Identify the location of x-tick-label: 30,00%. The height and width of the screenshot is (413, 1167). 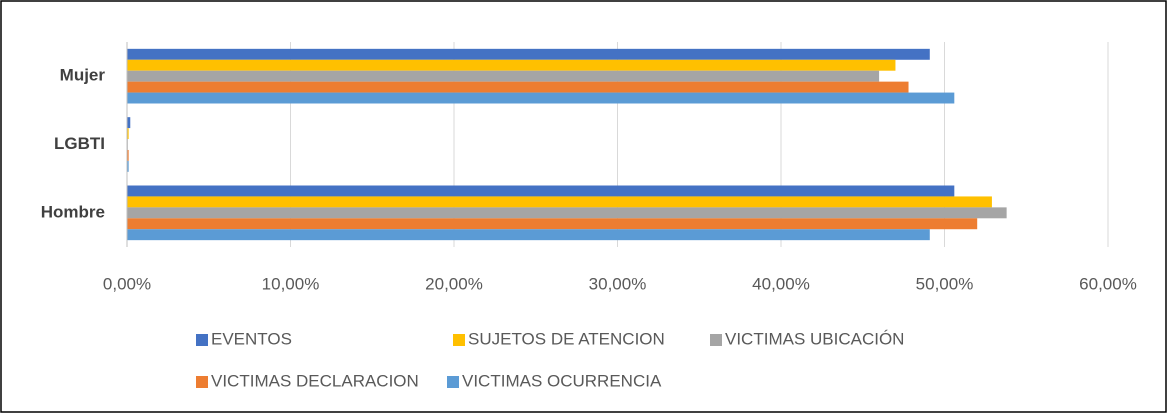
(618, 283).